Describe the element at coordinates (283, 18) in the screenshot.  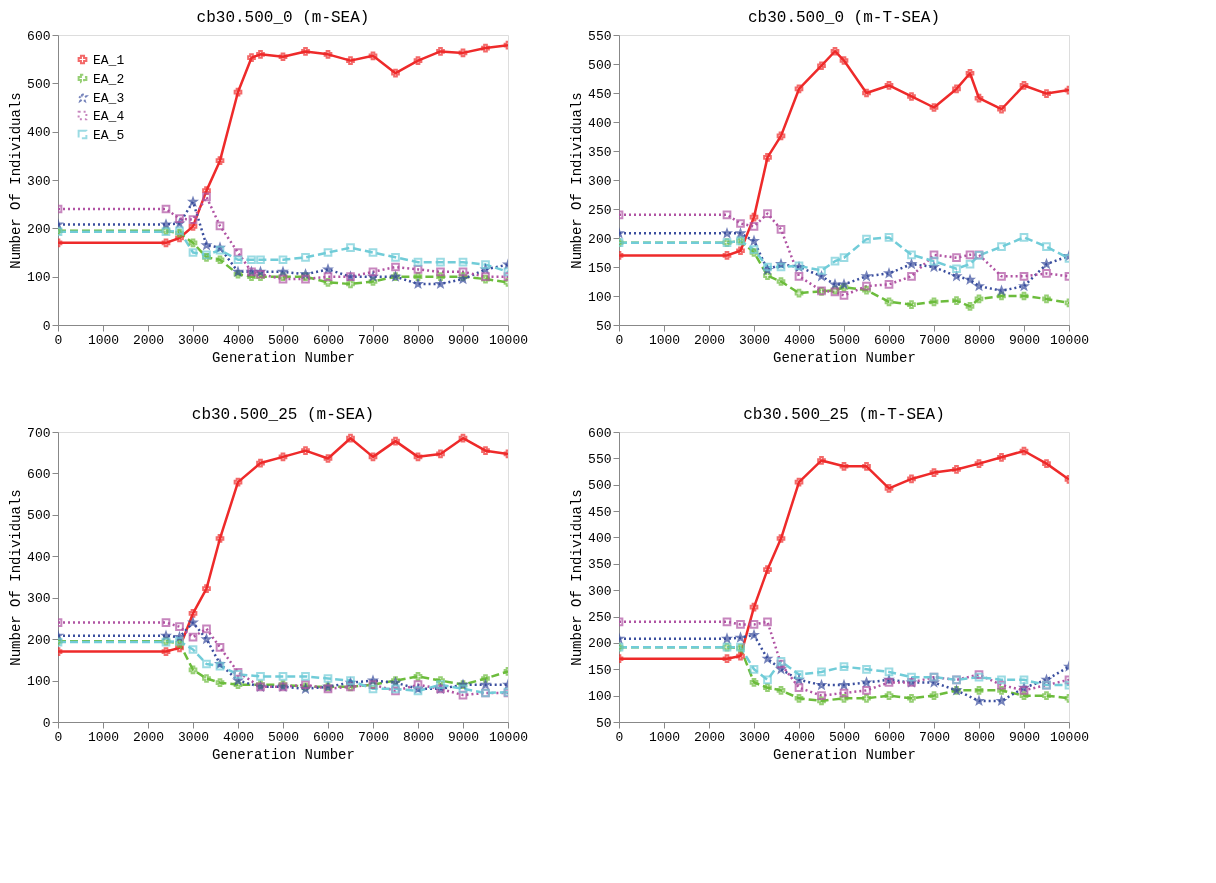
I see `chart-title: cb30.500_0 (m-SEA)` at that location.